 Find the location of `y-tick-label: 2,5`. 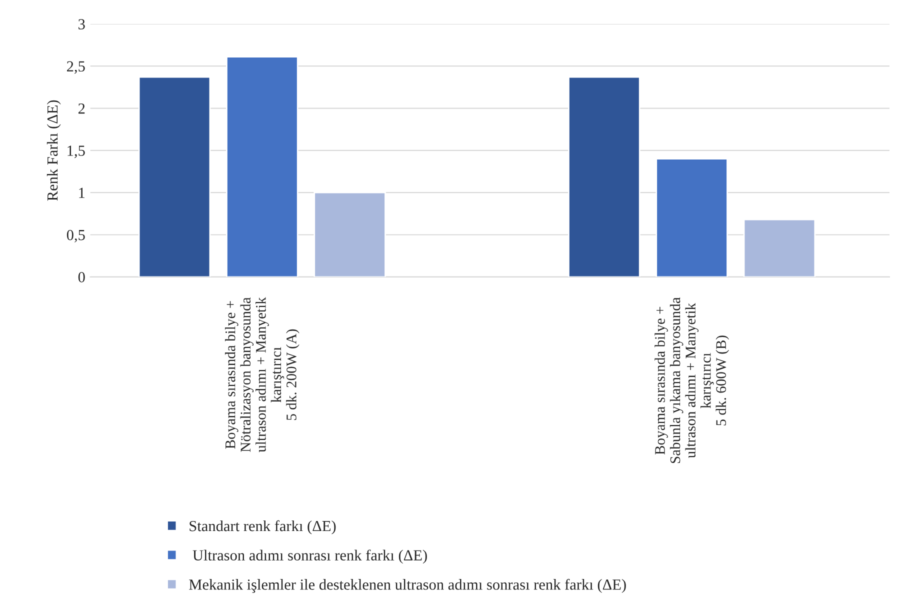

y-tick-label: 2,5 is located at coordinates (76, 67).